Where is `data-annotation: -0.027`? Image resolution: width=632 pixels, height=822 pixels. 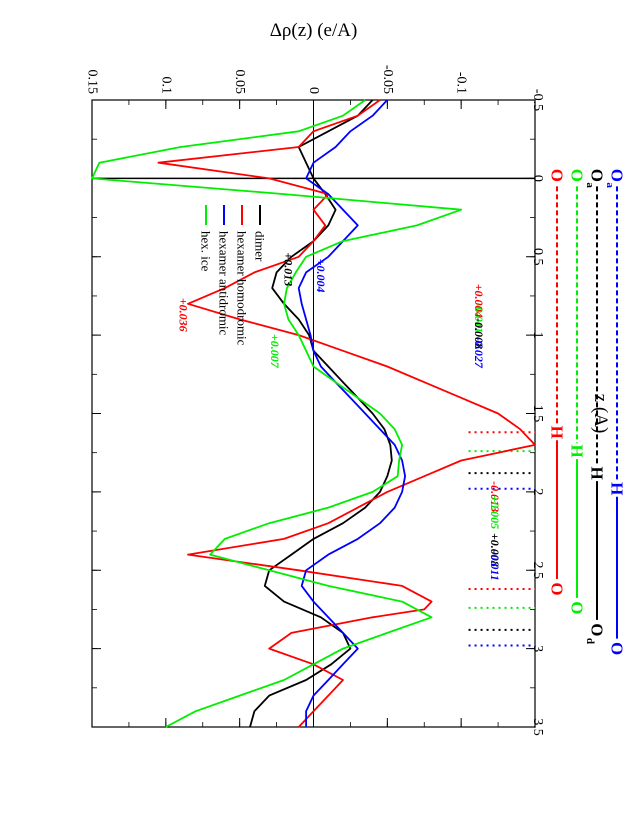 data-annotation: -0.027 is located at coordinates (479, 353).